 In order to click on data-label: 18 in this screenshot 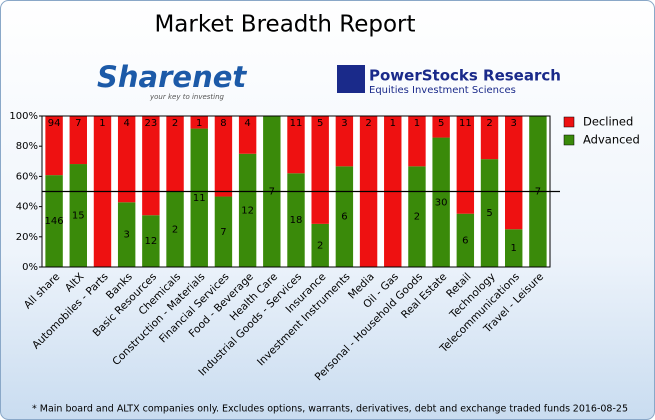, I will do `click(296, 220)`.